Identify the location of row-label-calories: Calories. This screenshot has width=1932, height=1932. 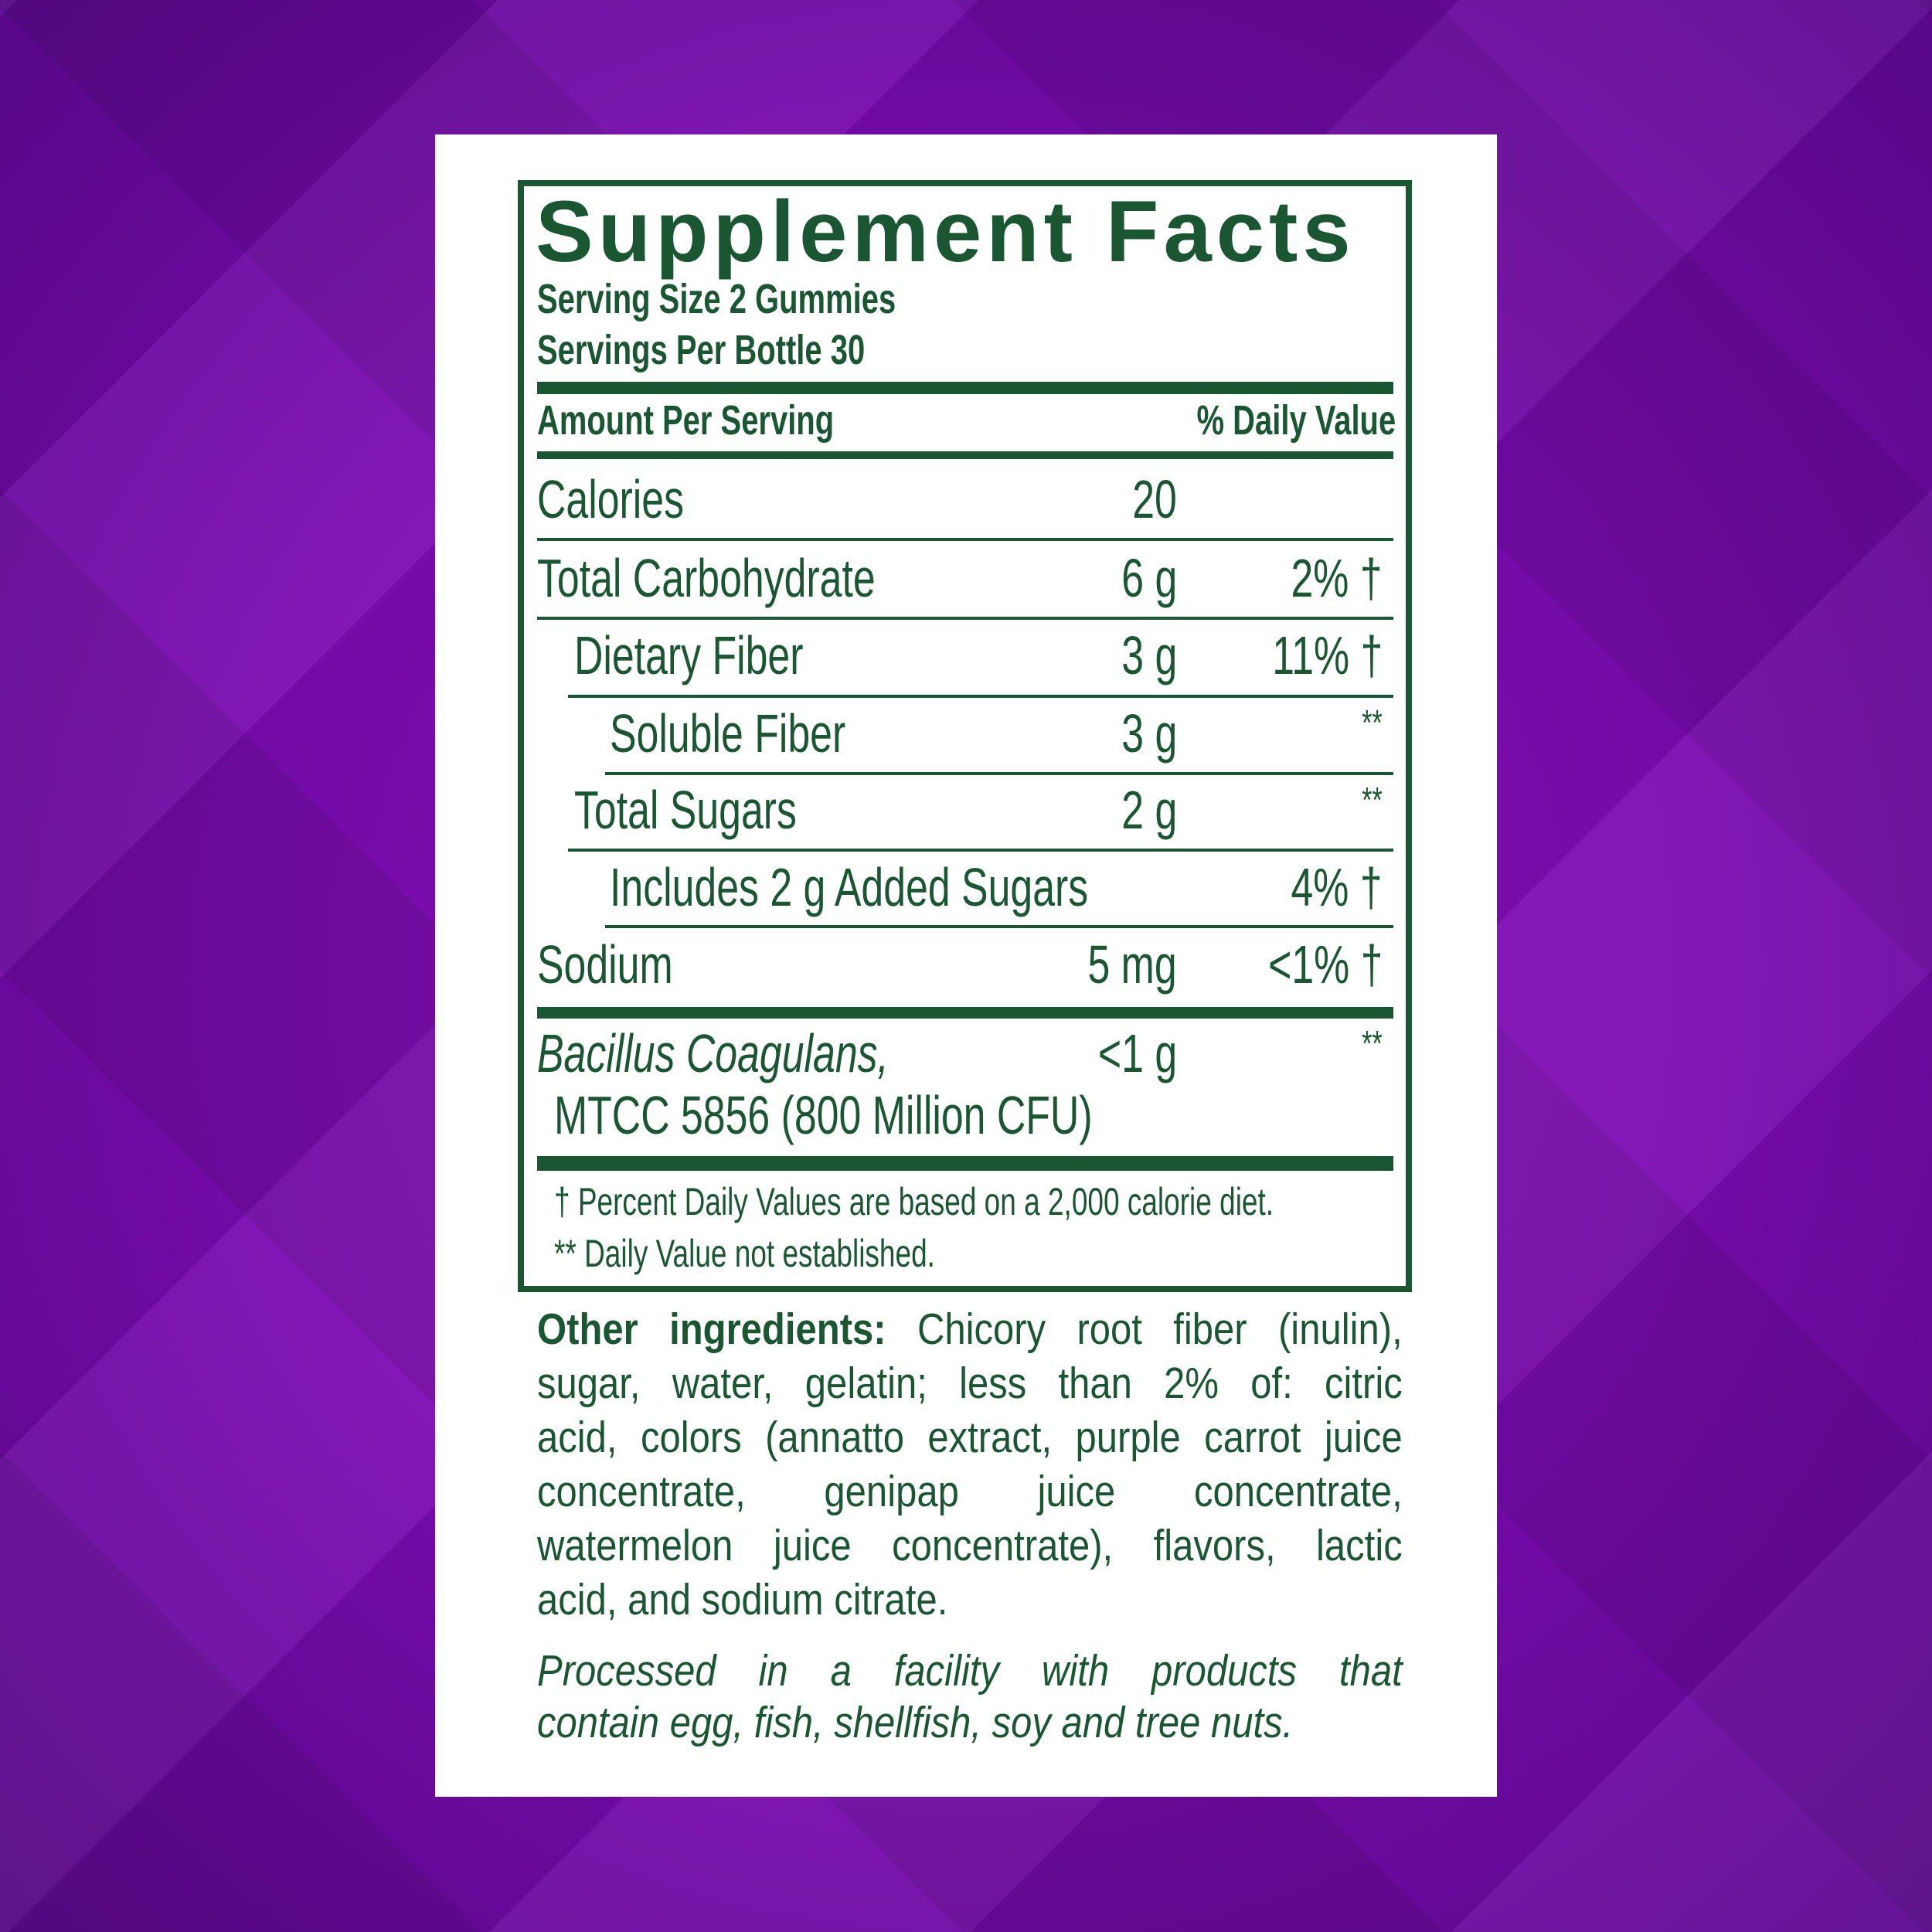
(611, 499).